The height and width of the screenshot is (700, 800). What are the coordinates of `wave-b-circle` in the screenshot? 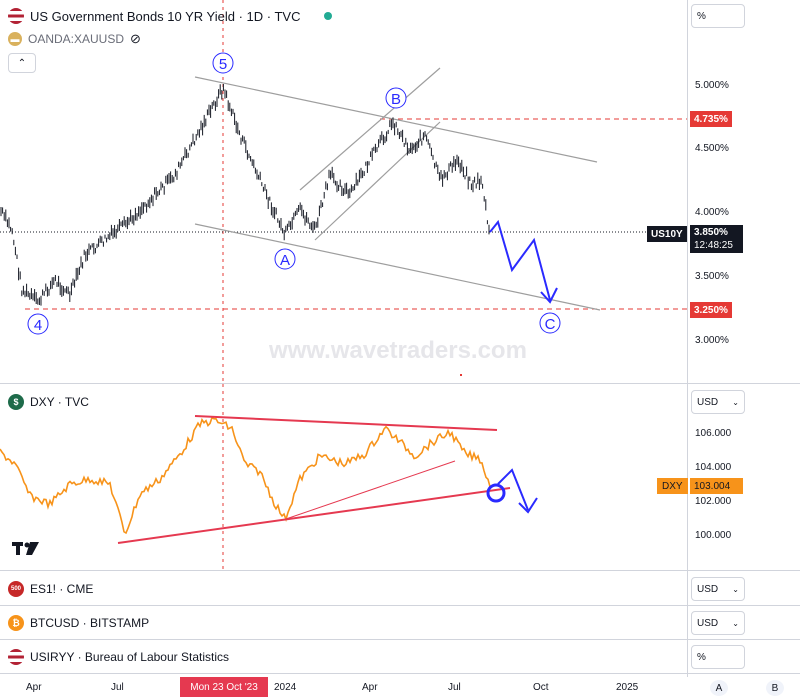 It's located at (396, 98).